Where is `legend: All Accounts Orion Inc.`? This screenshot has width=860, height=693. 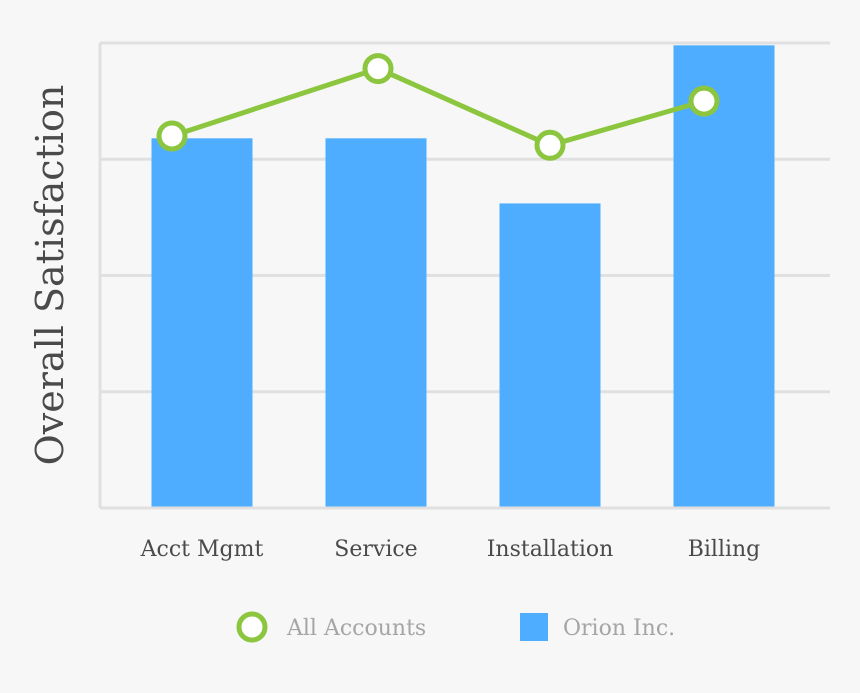 legend: All Accounts Orion Inc. is located at coordinates (455, 627).